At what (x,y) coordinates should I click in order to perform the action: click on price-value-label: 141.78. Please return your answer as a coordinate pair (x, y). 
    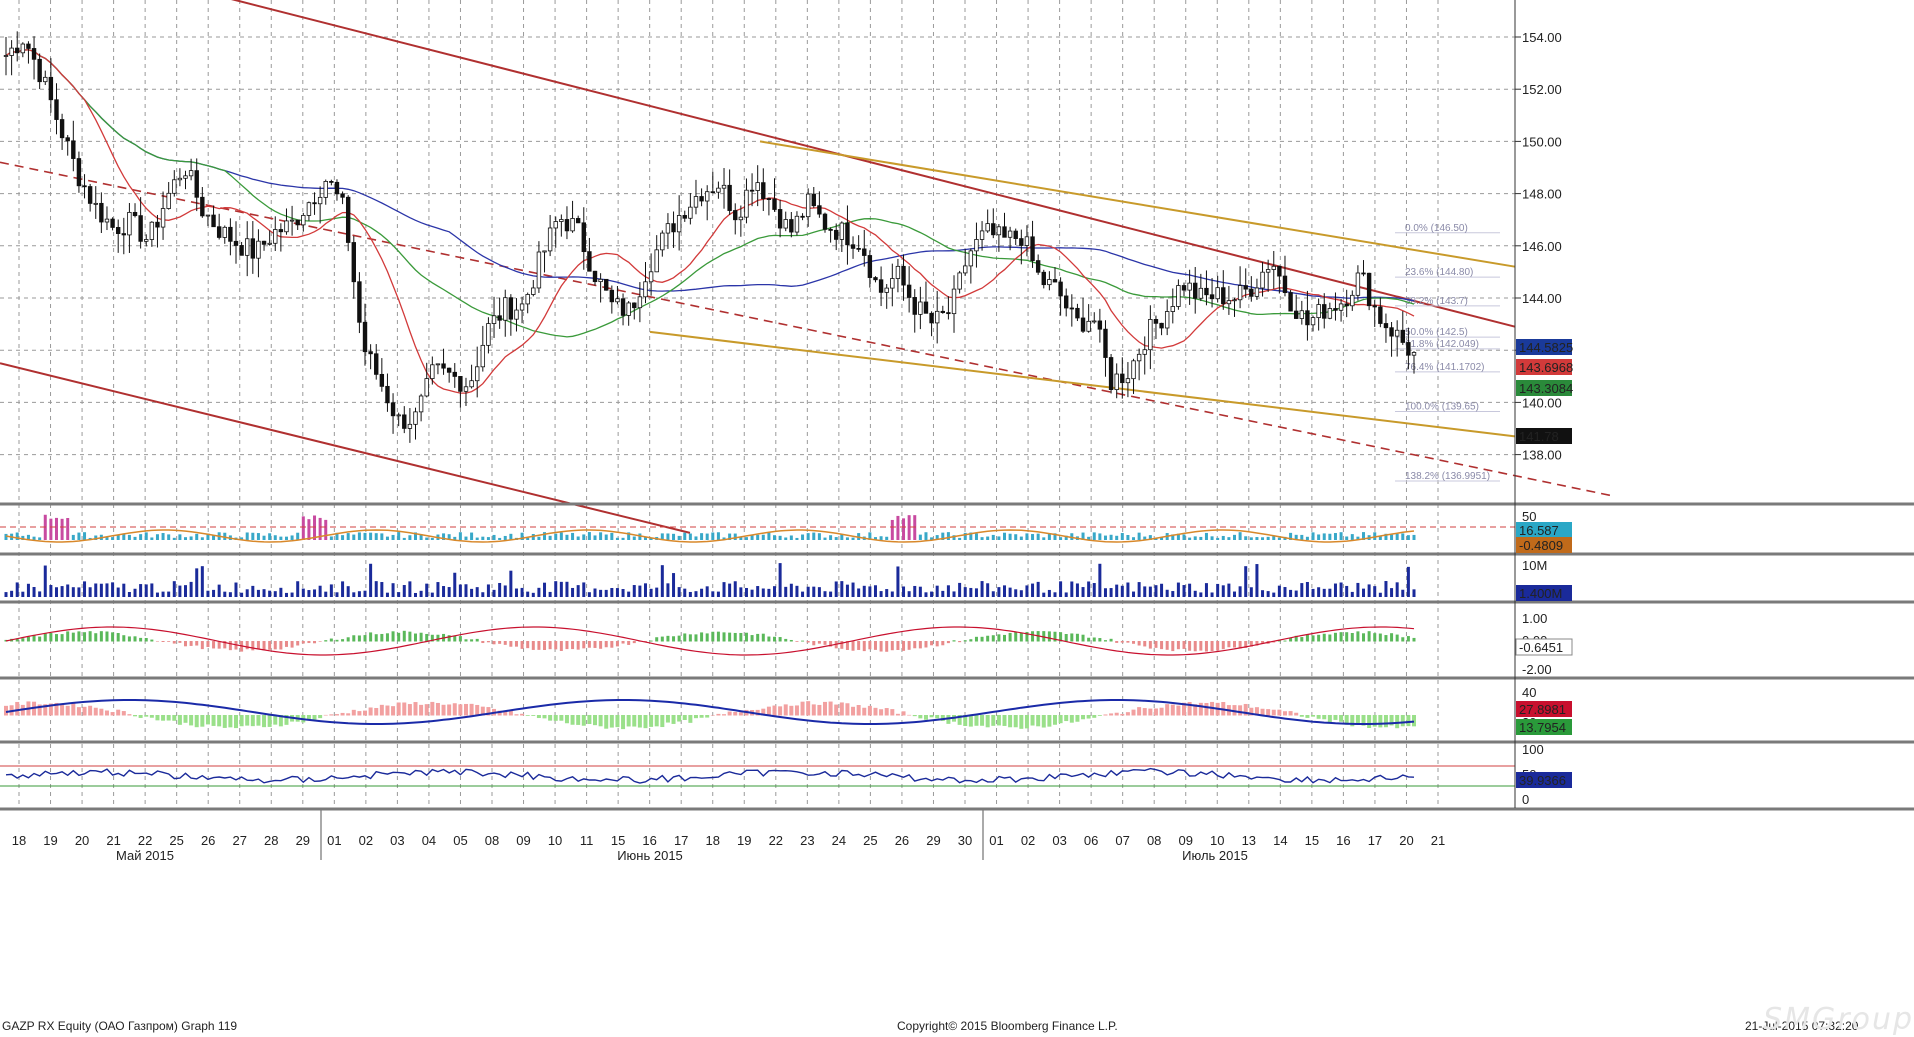
    Looking at the image, I should click on (1539, 436).